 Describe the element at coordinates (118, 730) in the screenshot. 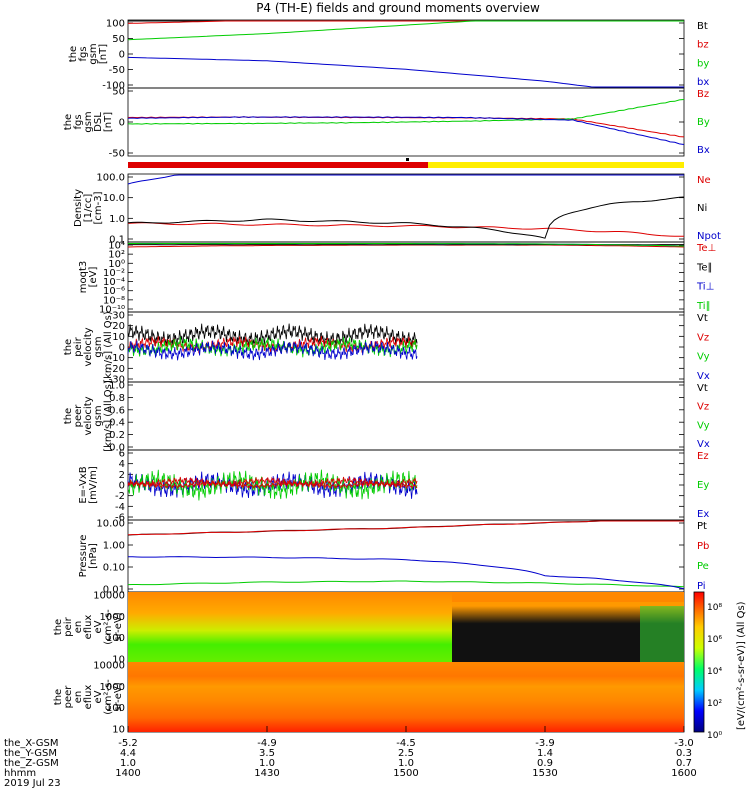

I see `y-tick-label: 10` at that location.